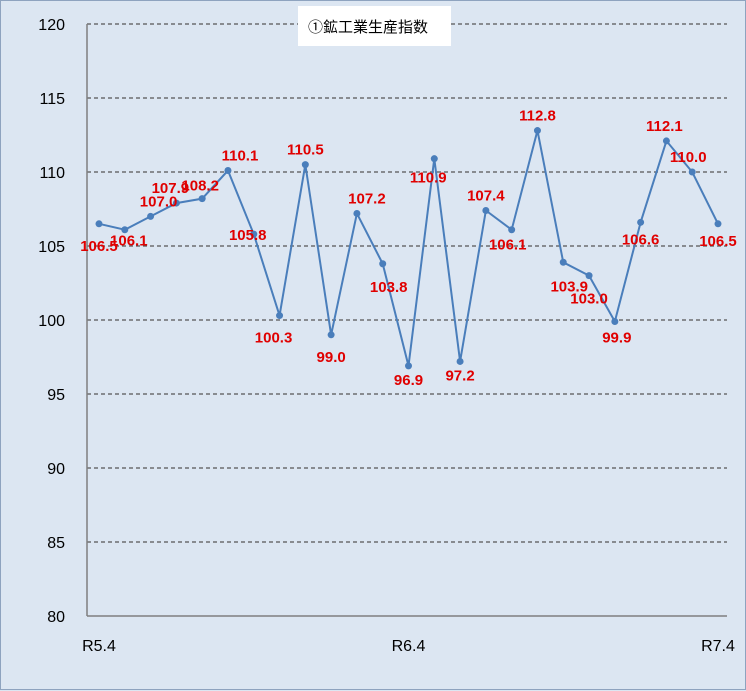  What do you see at coordinates (641, 239) in the screenshot?
I see `data-label: 106.6` at bounding box center [641, 239].